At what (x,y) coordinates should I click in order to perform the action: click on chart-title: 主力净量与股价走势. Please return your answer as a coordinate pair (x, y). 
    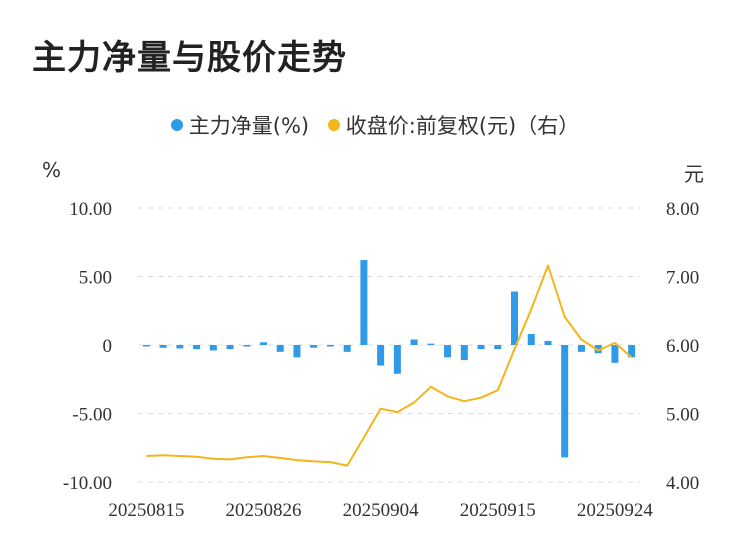
    Looking at the image, I should click on (189, 58).